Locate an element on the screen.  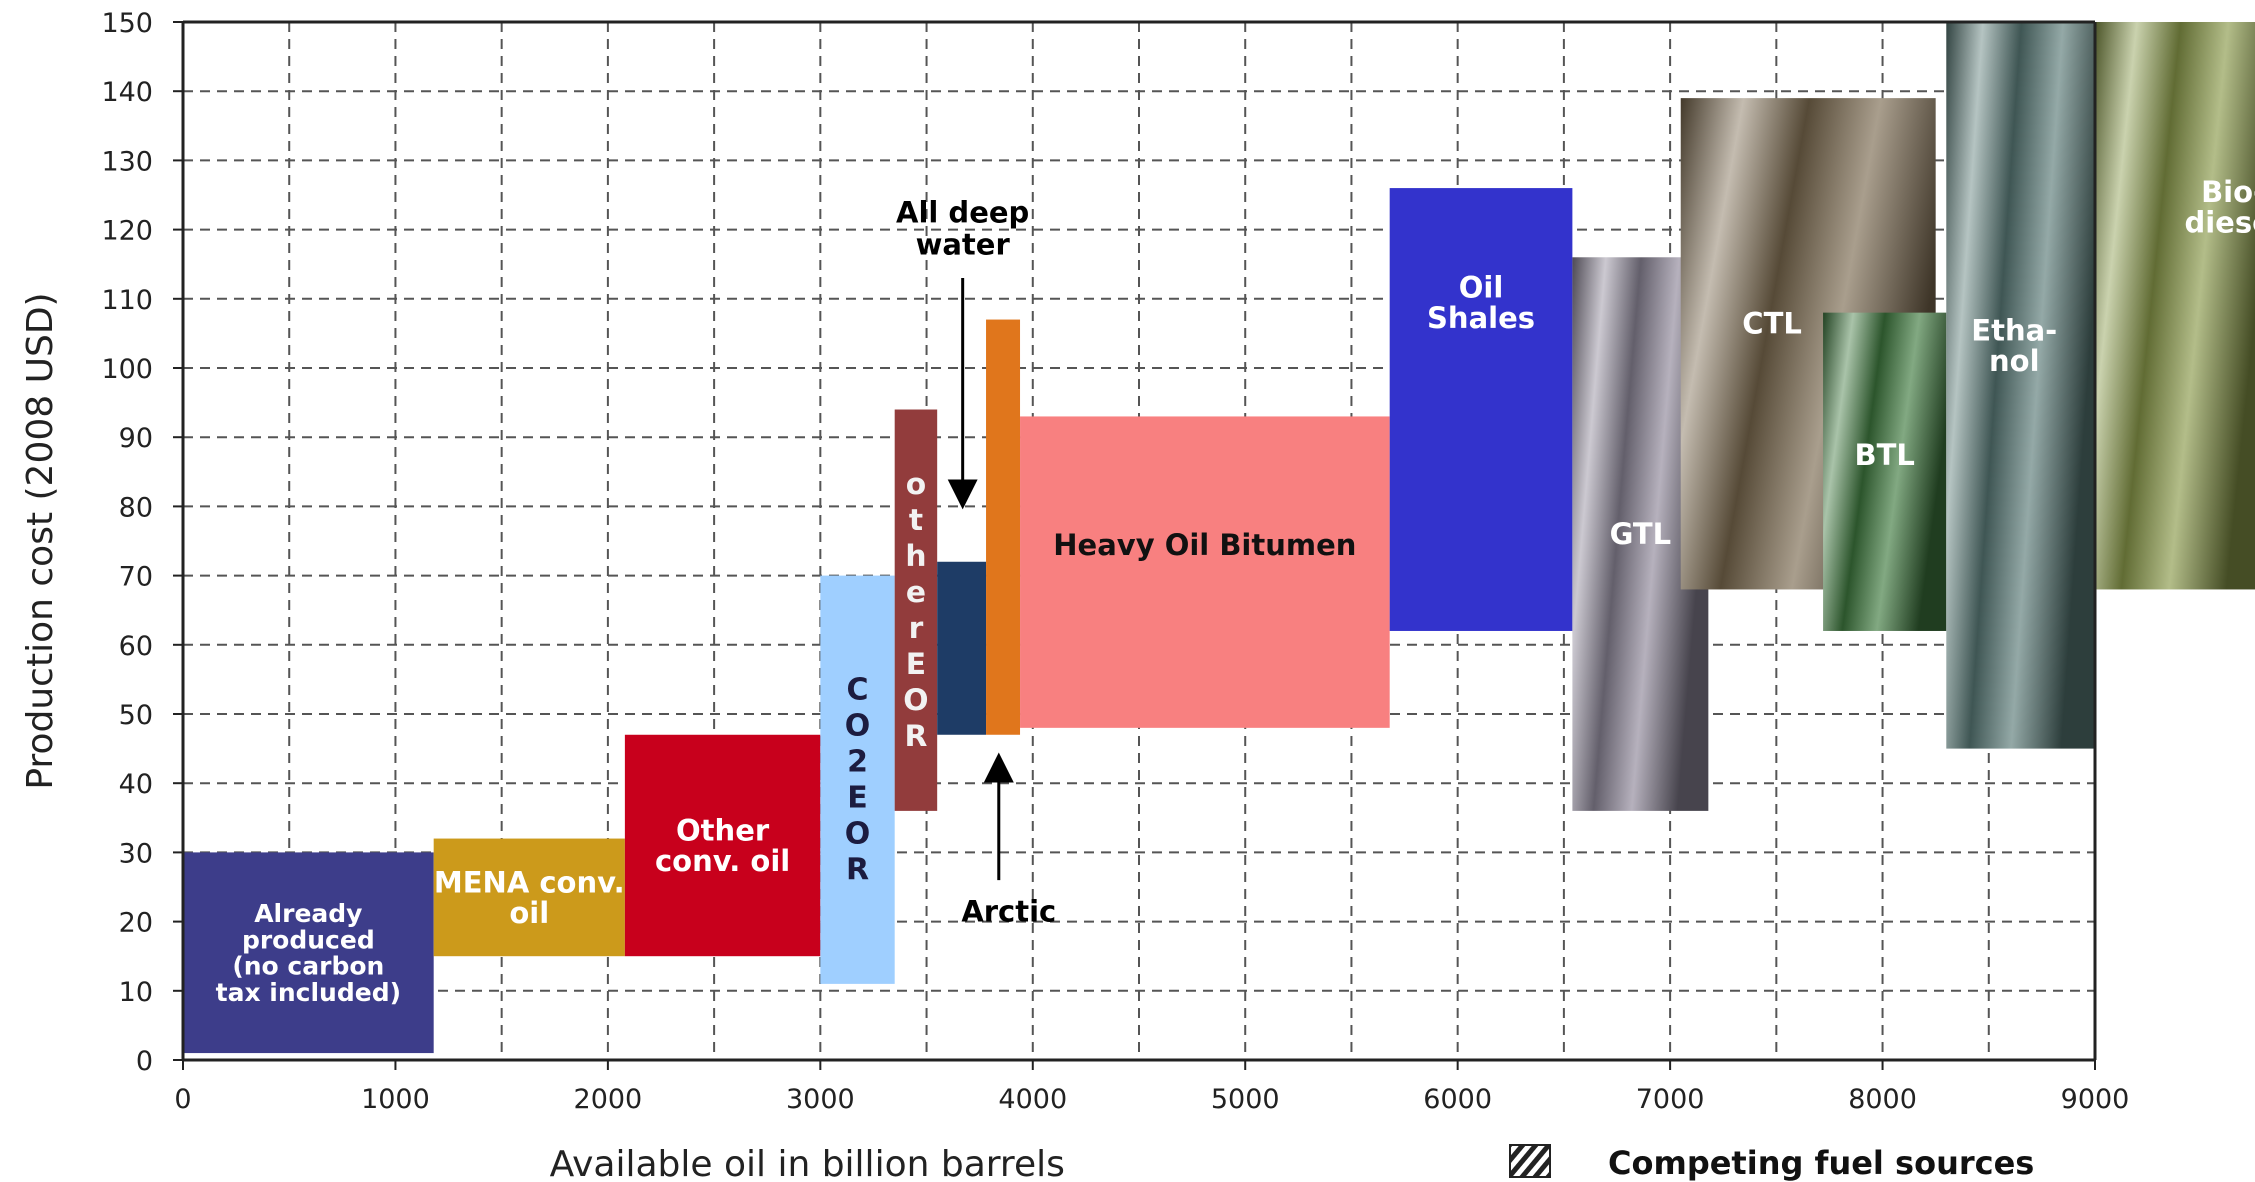
y-tick-label: 110 is located at coordinates (127, 300).